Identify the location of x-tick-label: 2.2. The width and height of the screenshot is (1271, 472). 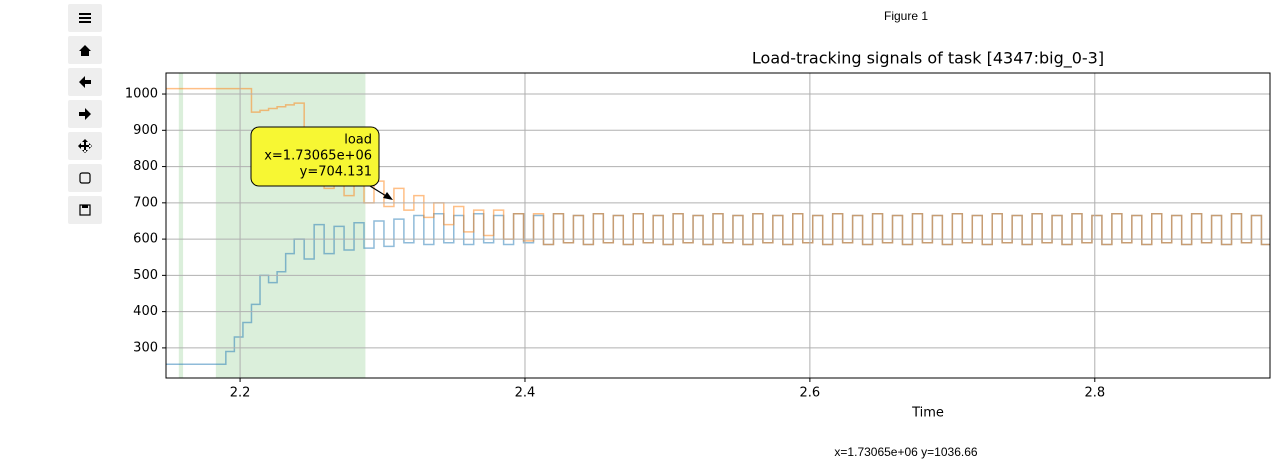
(240, 393).